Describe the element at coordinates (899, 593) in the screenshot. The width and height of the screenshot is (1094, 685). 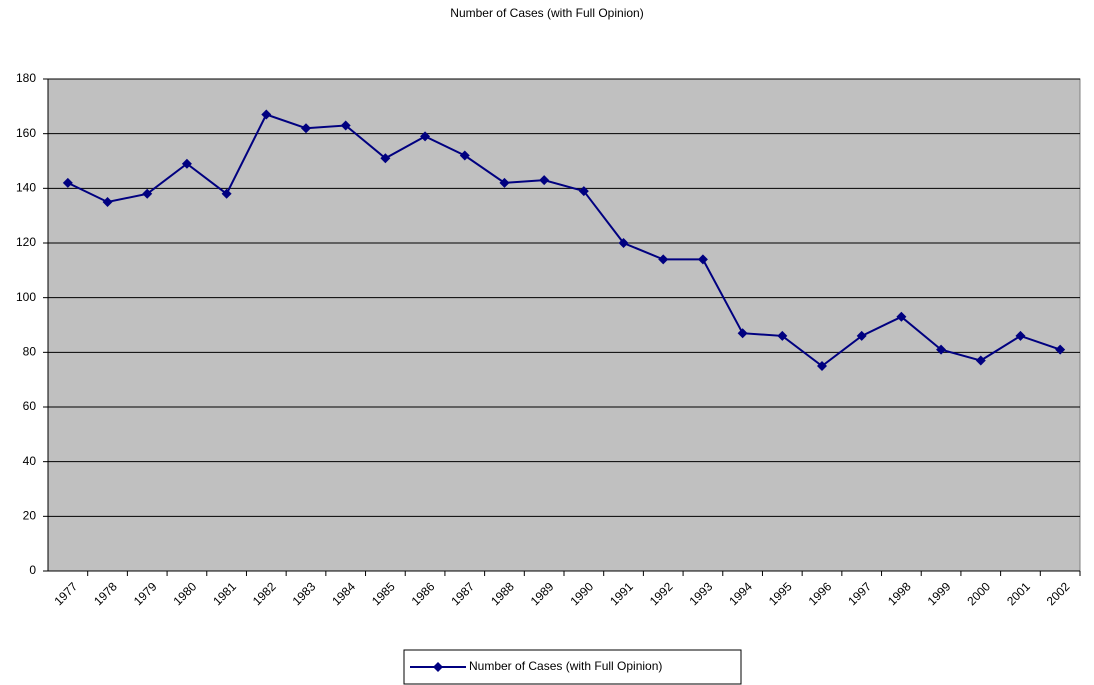
I see `x-tick-label: 1998` at that location.